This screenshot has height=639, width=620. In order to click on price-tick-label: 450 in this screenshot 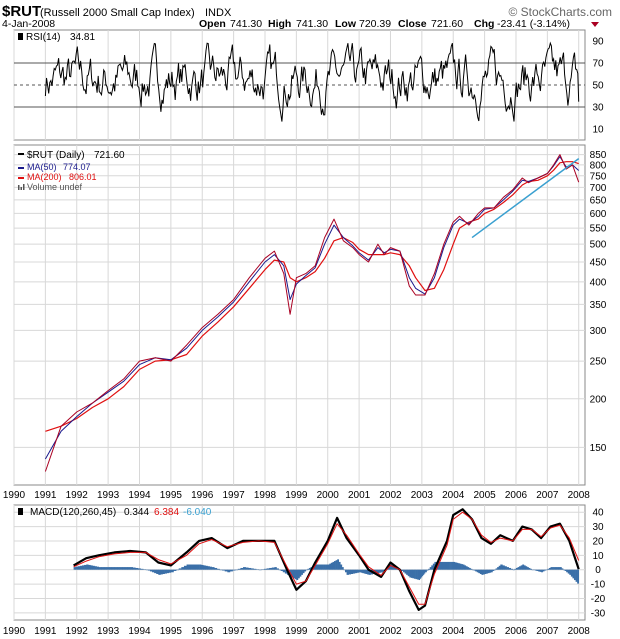, I will do `click(598, 262)`.